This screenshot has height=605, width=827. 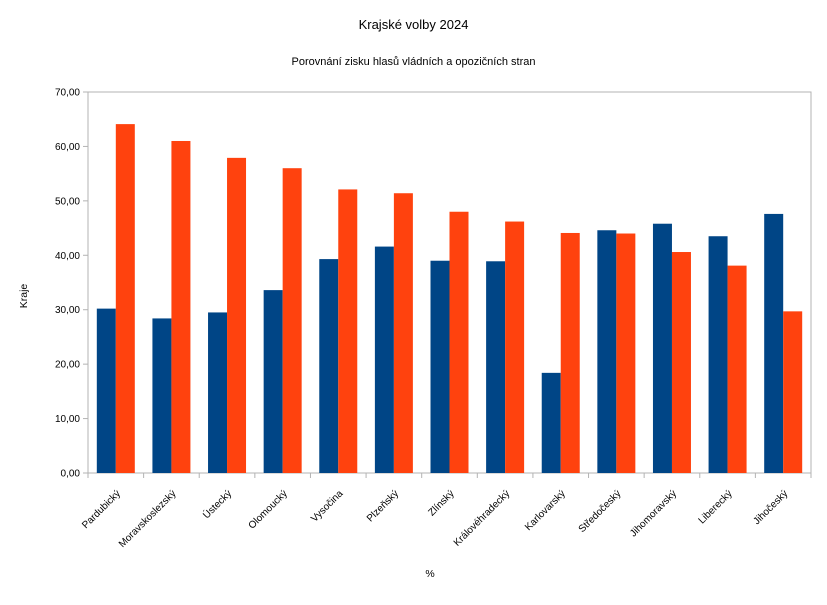 What do you see at coordinates (71, 474) in the screenshot?
I see `y-tick-label: 0,00` at bounding box center [71, 474].